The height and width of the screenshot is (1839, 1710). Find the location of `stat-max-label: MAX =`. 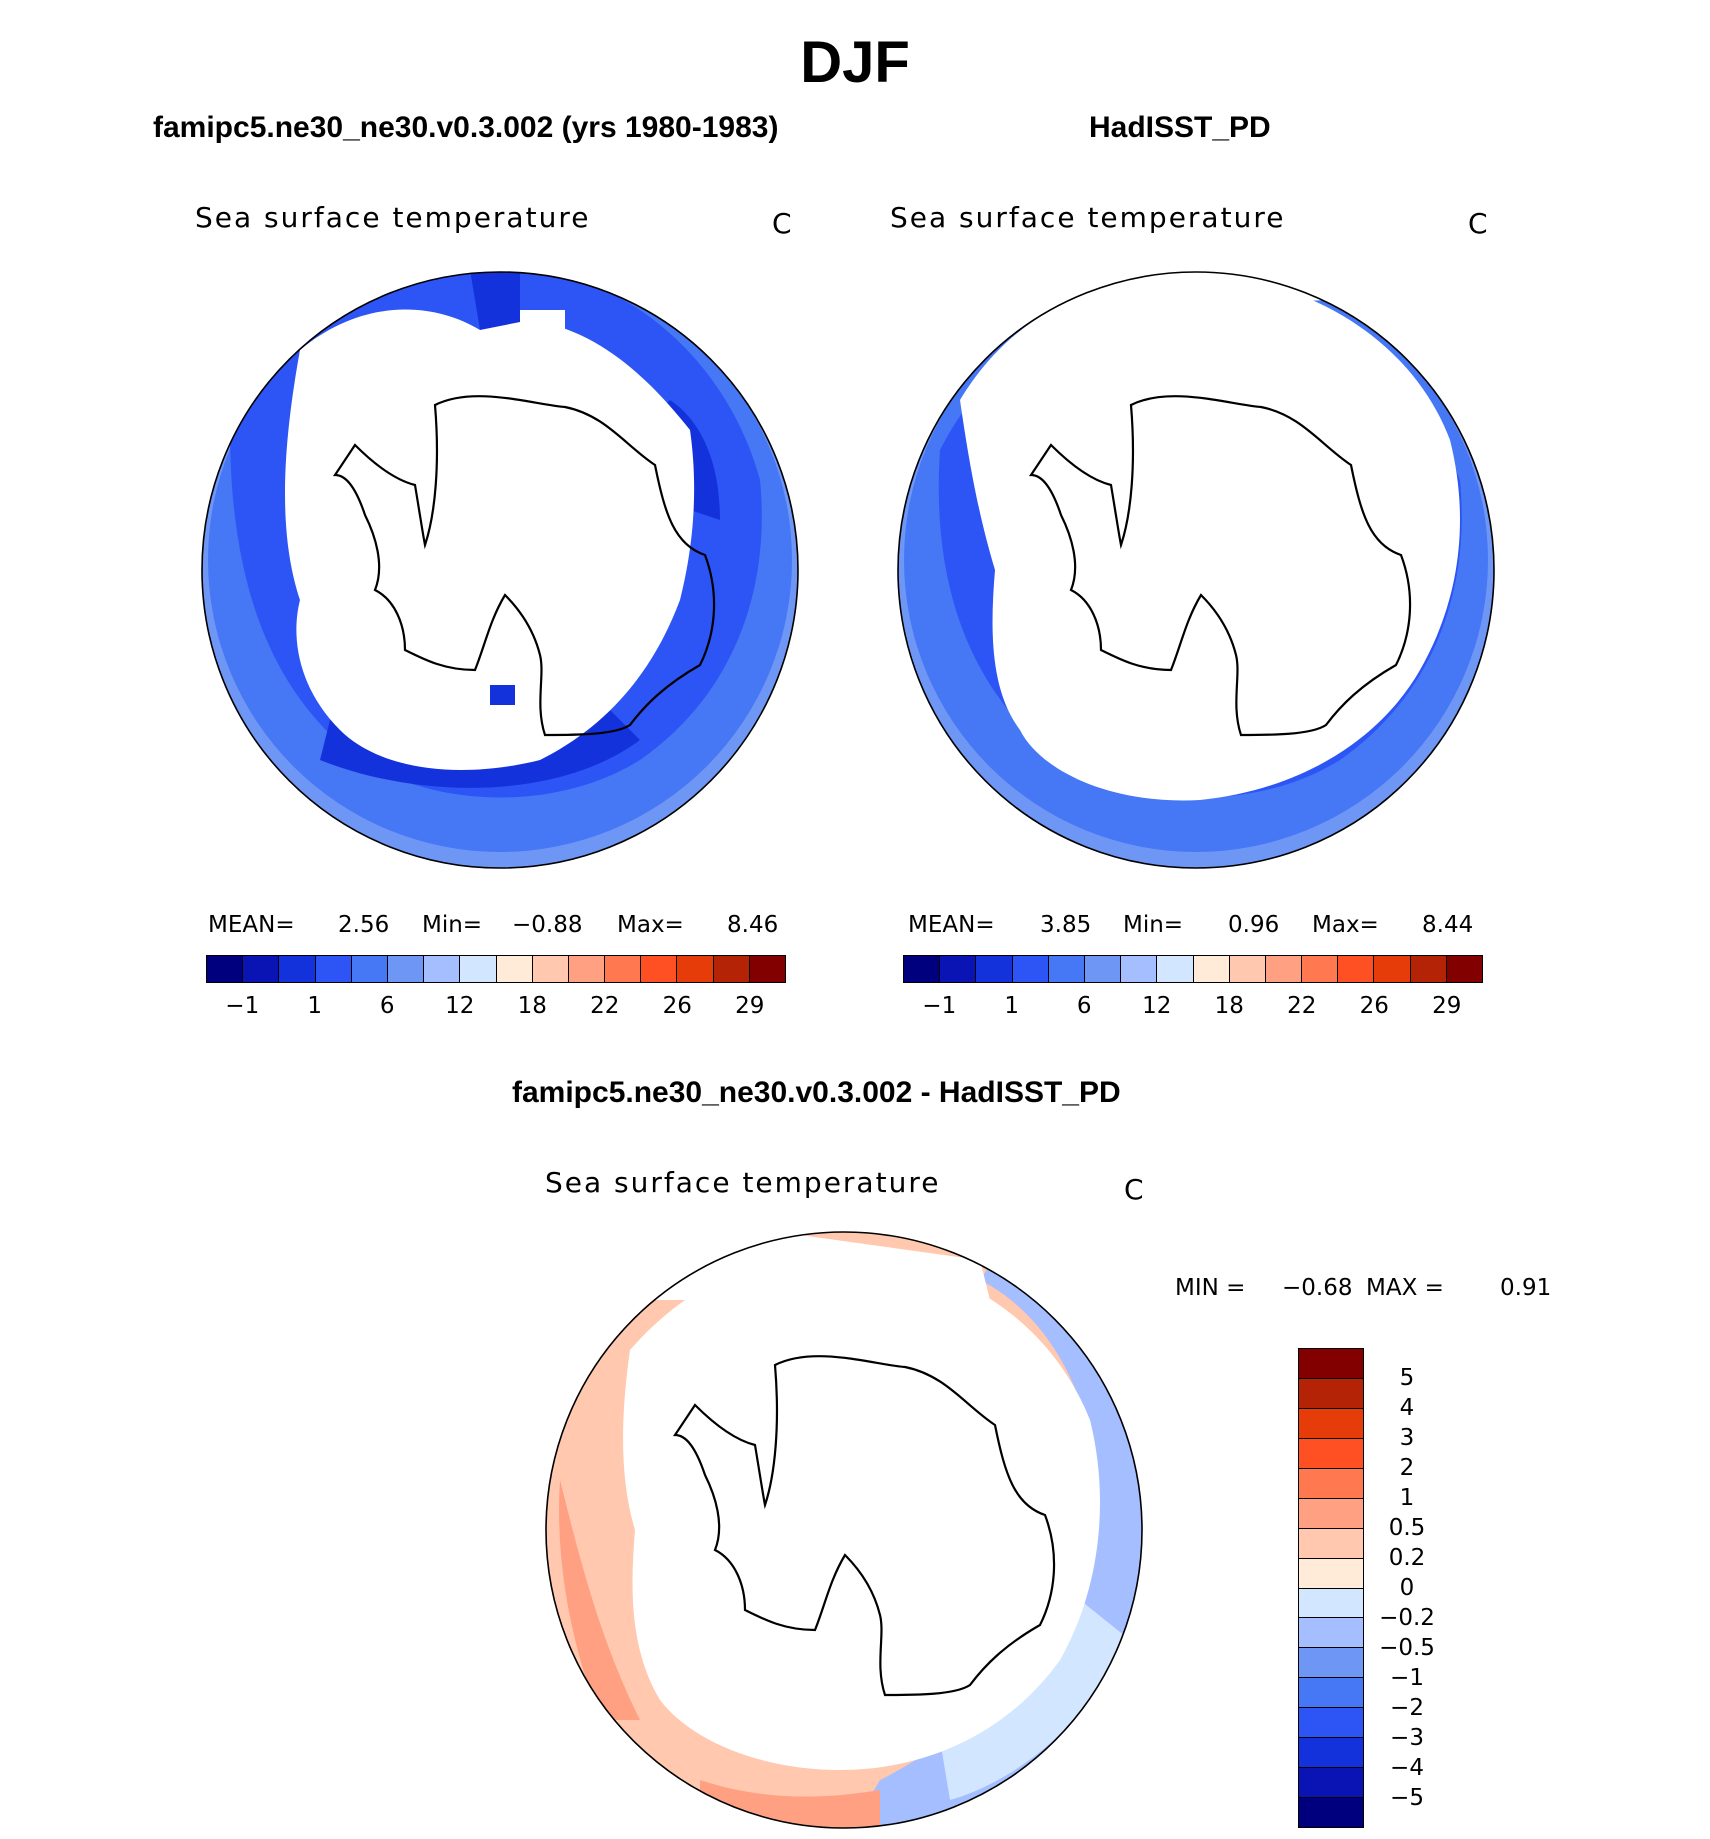

stat-max-label: MAX = is located at coordinates (1405, 1288).